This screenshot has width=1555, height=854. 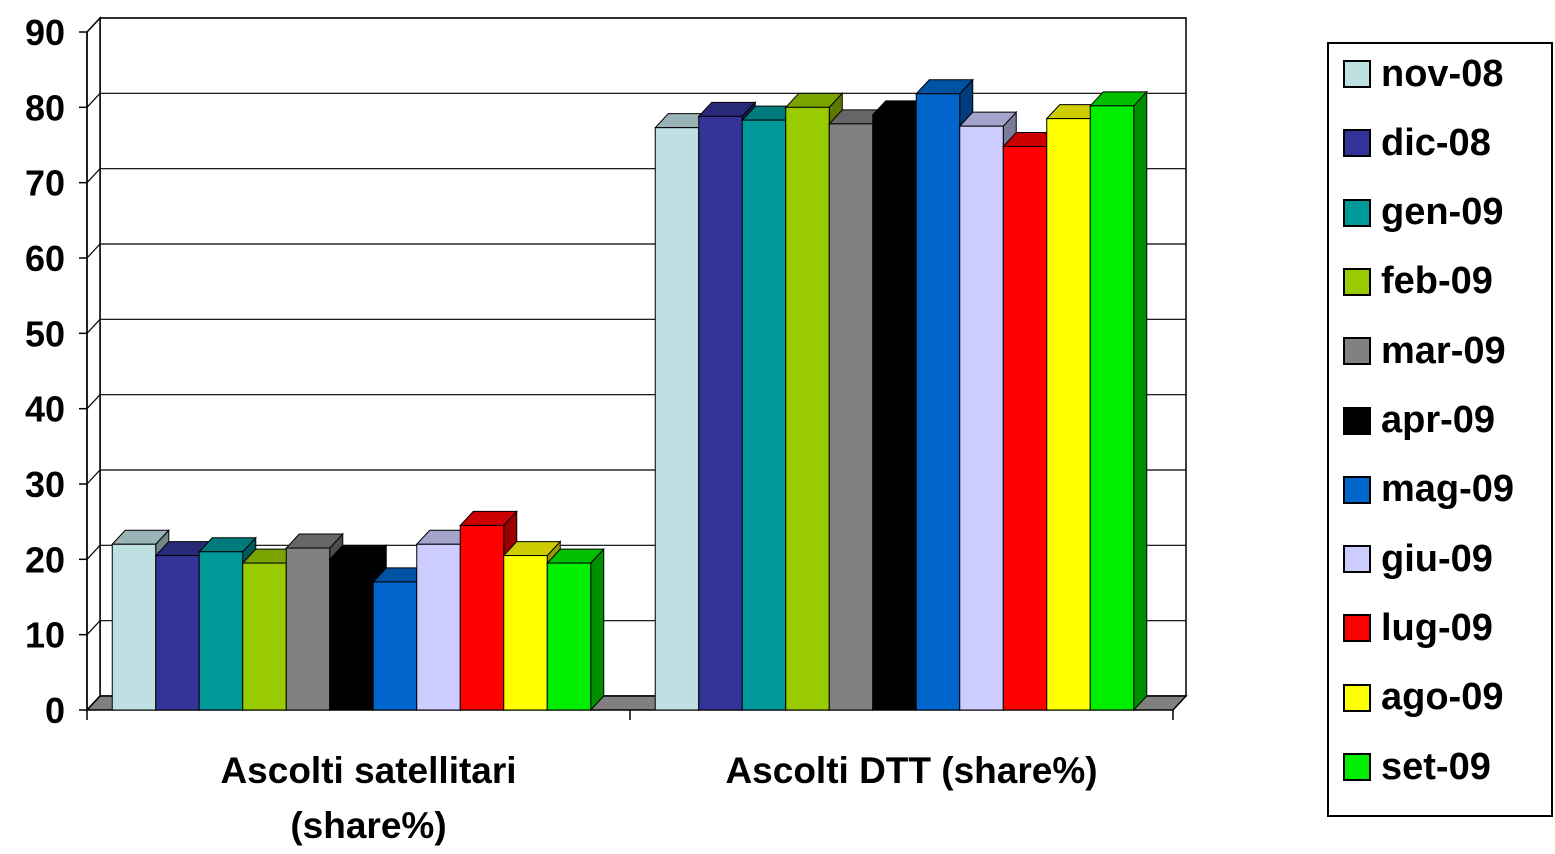 What do you see at coordinates (368, 825) in the screenshot?
I see `x-tick-label: (share%)` at bounding box center [368, 825].